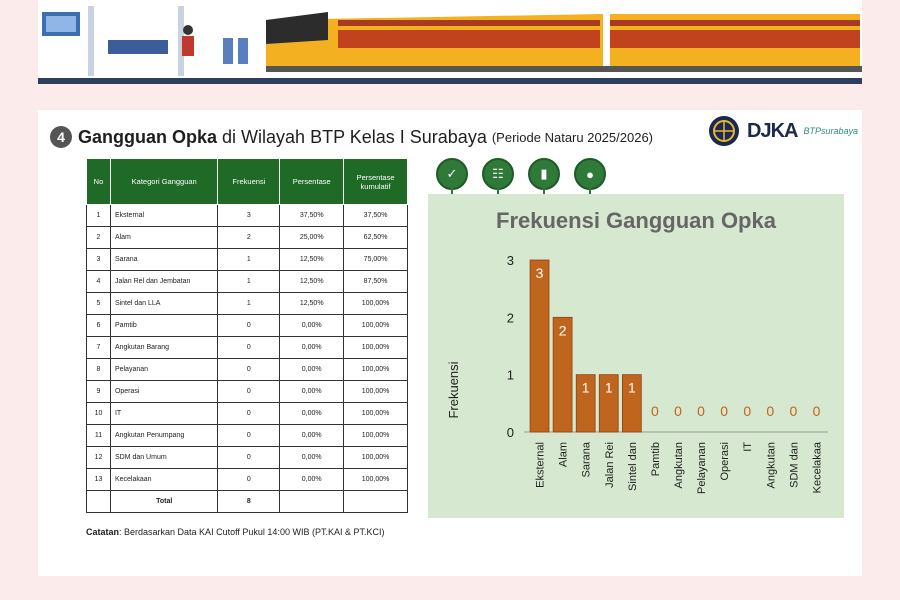 This screenshot has height=600, width=900. What do you see at coordinates (98, 457) in the screenshot?
I see `cell-no: 12` at bounding box center [98, 457].